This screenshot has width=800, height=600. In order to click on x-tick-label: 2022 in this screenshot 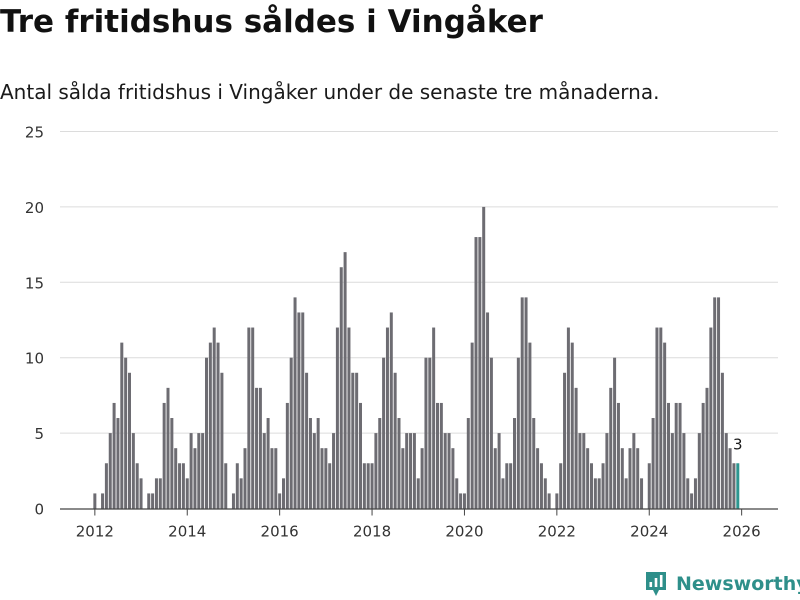, I will do `click(557, 532)`.